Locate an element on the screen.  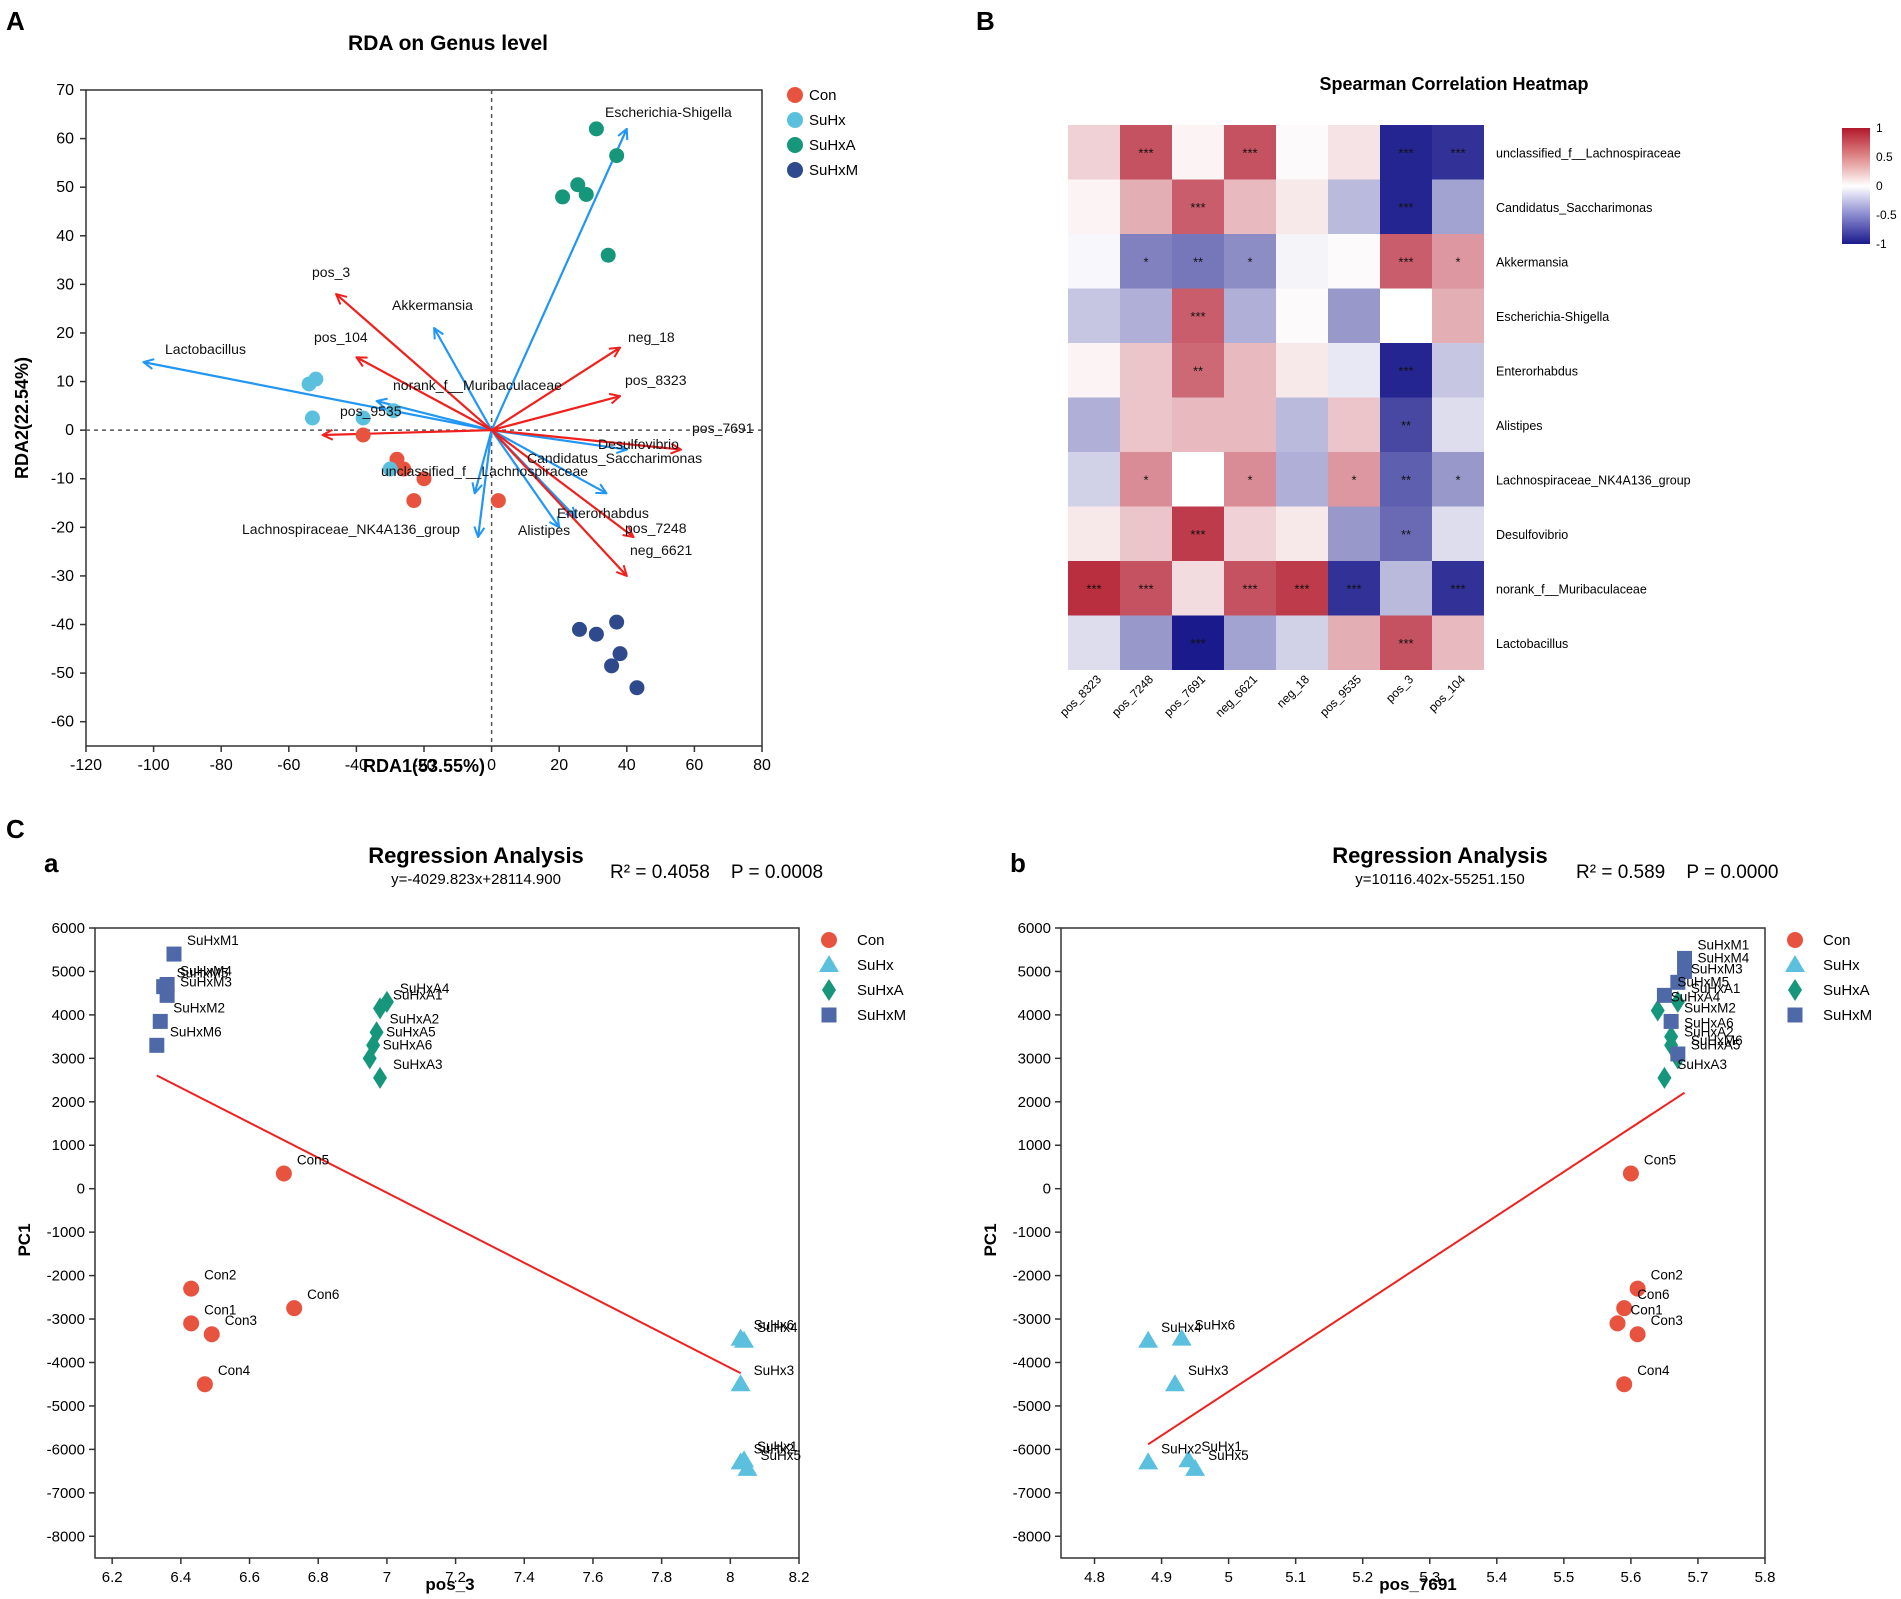
rega-point-suhxm6 is located at coordinates (157, 1045).